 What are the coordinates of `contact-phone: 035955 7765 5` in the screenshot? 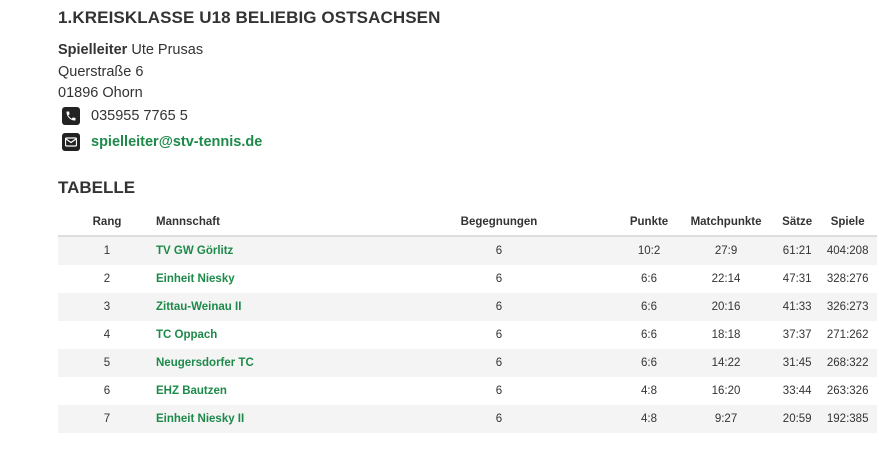 It's located at (139, 116).